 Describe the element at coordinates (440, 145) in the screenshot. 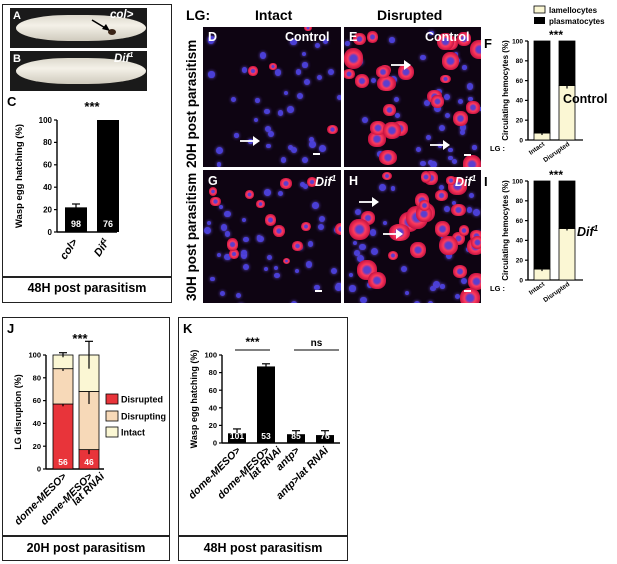

I see `arrow-icon` at that location.